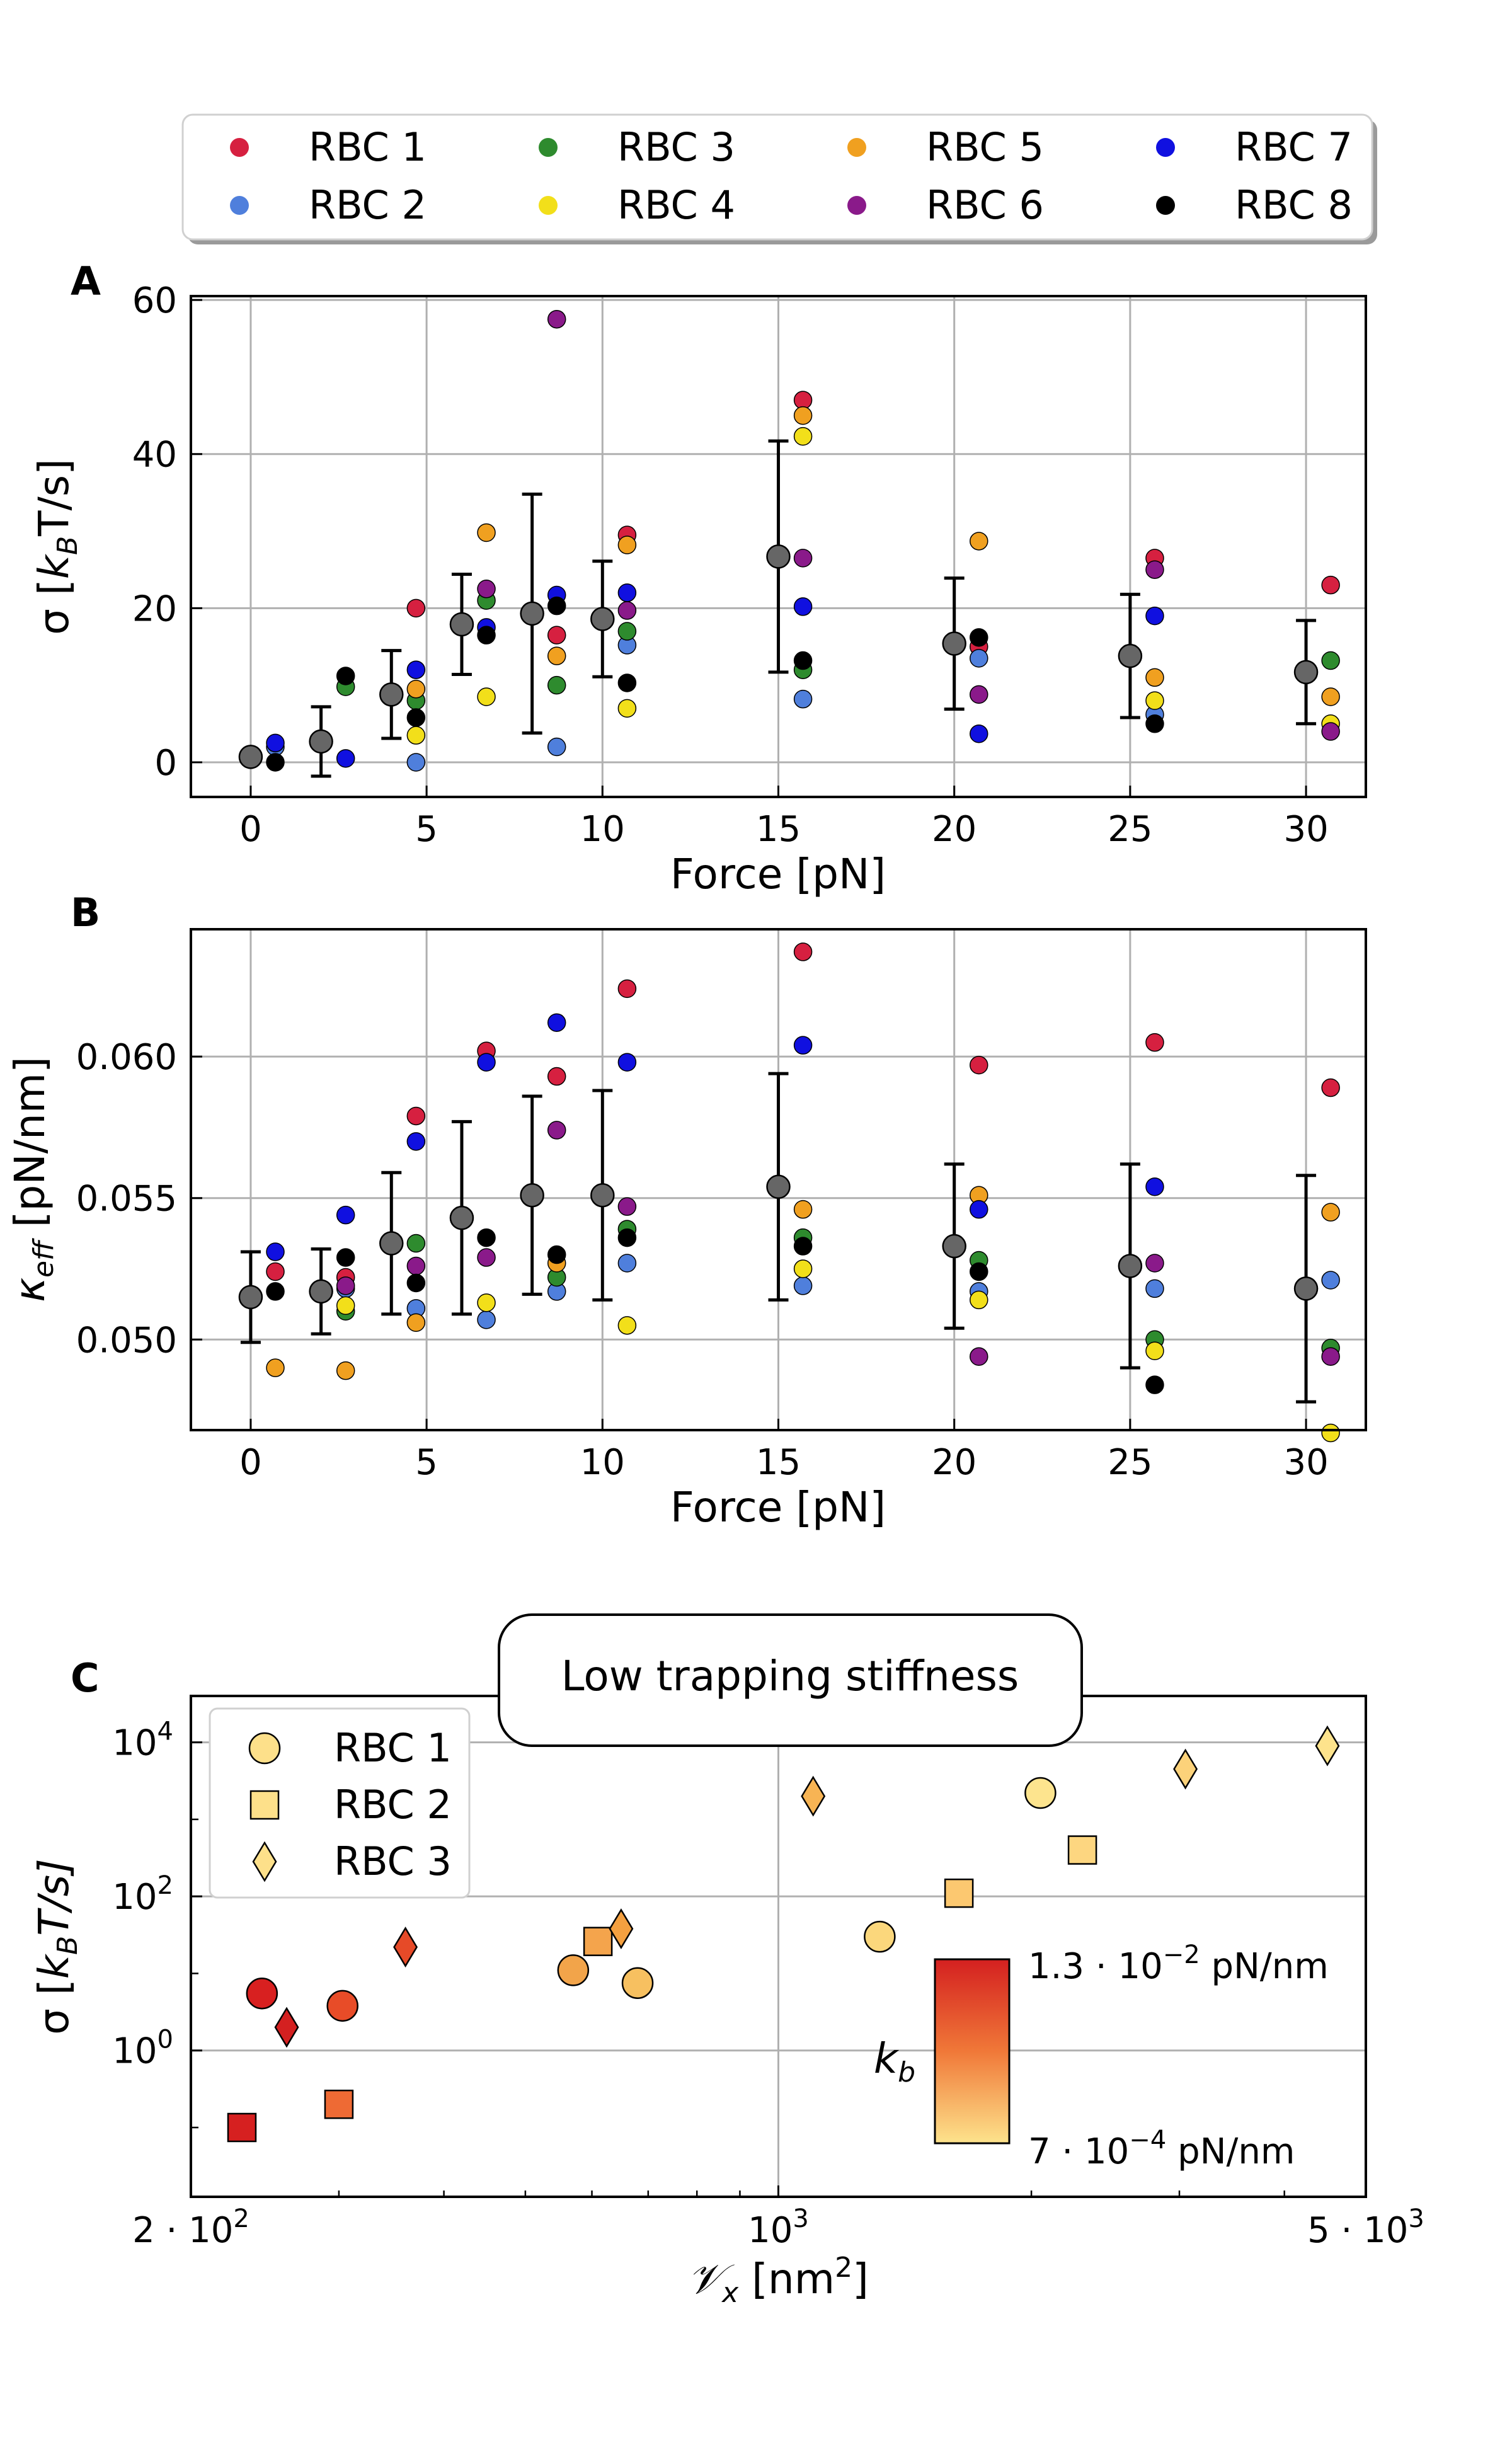 This screenshot has width=1512, height=2457. Describe the element at coordinates (154, 300) in the screenshot. I see `y-tick-label: 60` at that location.